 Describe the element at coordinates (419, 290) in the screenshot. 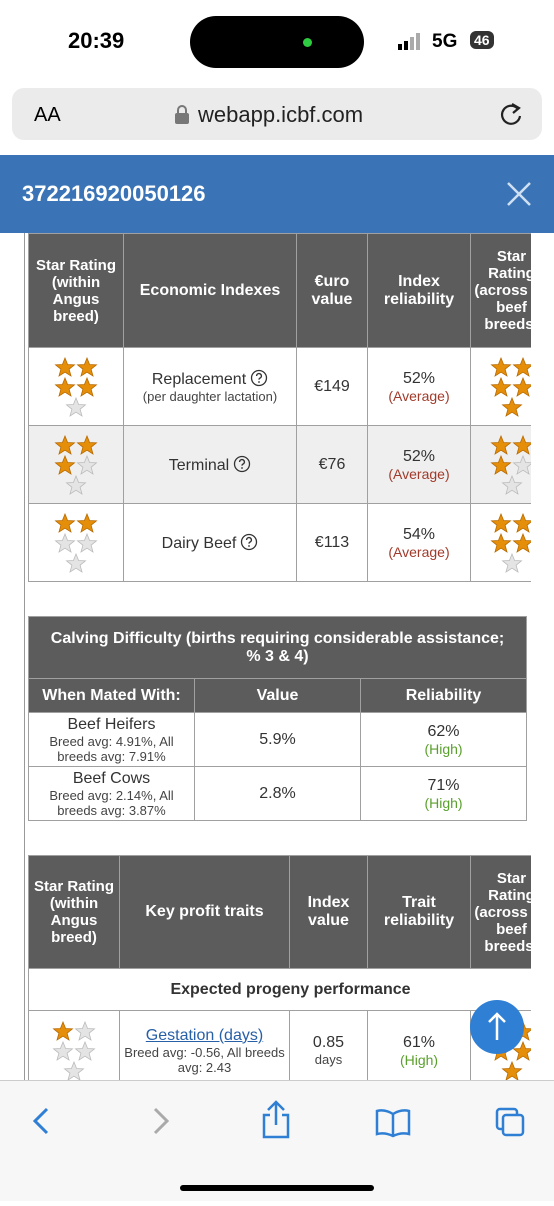

I see `column-header: Index reliability` at that location.